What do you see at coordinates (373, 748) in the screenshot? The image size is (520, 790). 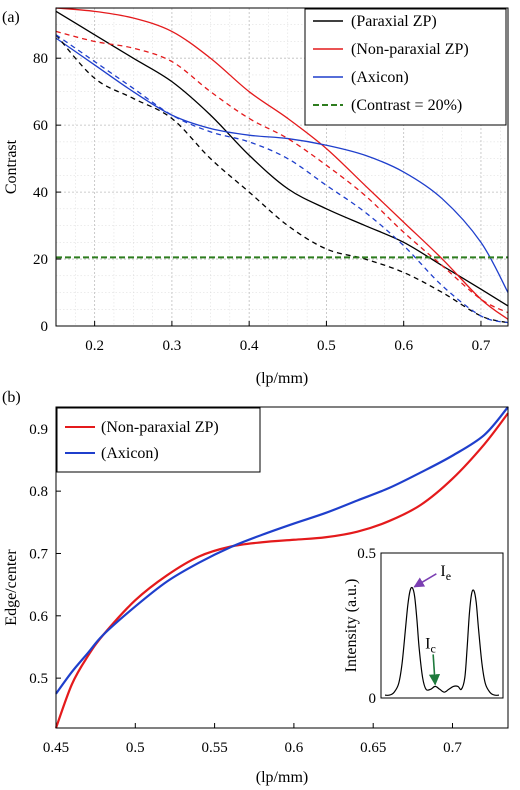 I see `panel-b-x-tick-label: 0.65` at bounding box center [373, 748].